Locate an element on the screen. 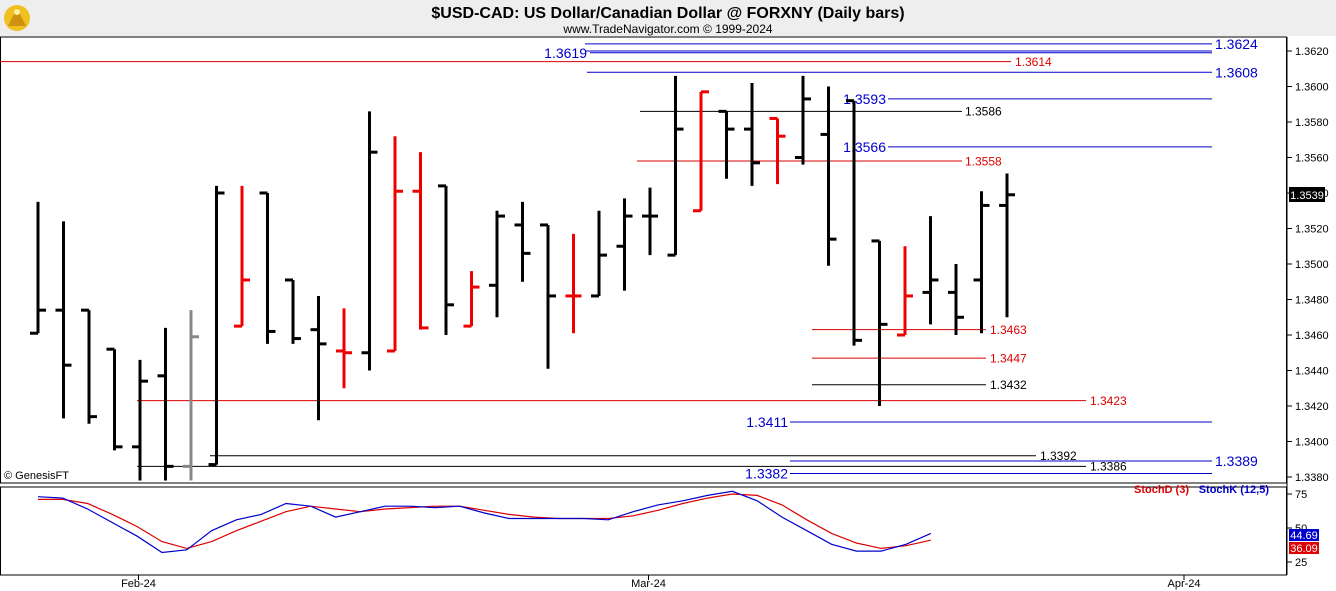 This screenshot has height=591, width=1336. logo-icon is located at coordinates (17, 18).